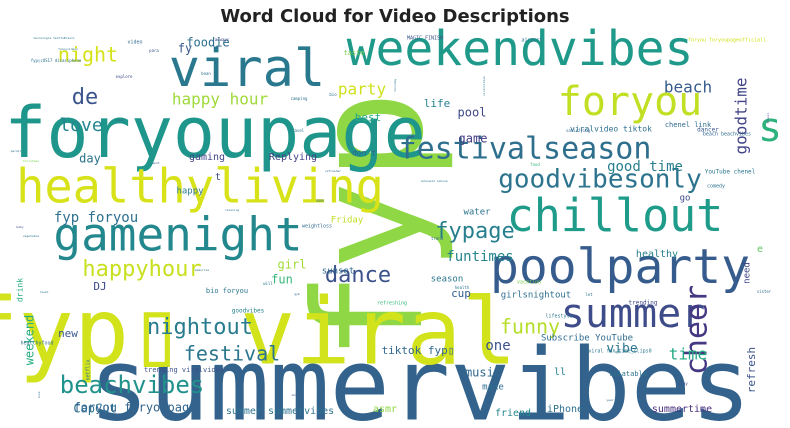 The width and height of the screenshot is (790, 428). Describe the element at coordinates (474, 231) in the screenshot. I see `word: fypage` at that location.